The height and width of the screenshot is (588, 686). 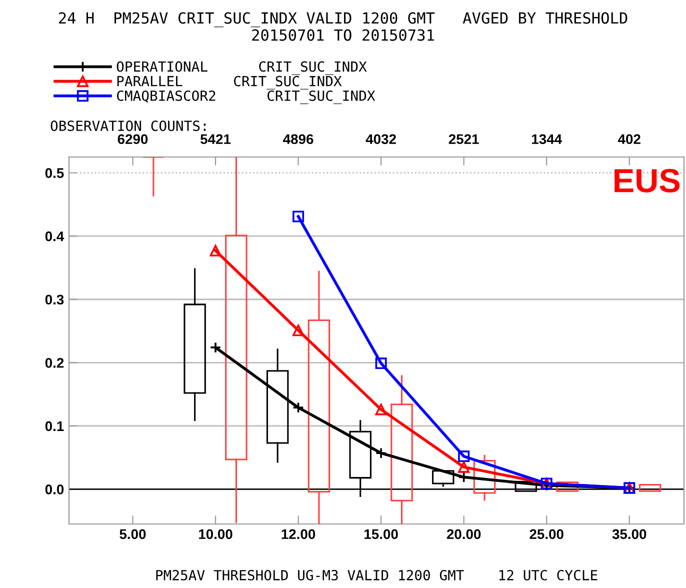 I want to click on x-tick-label: 35.00, so click(x=629, y=534).